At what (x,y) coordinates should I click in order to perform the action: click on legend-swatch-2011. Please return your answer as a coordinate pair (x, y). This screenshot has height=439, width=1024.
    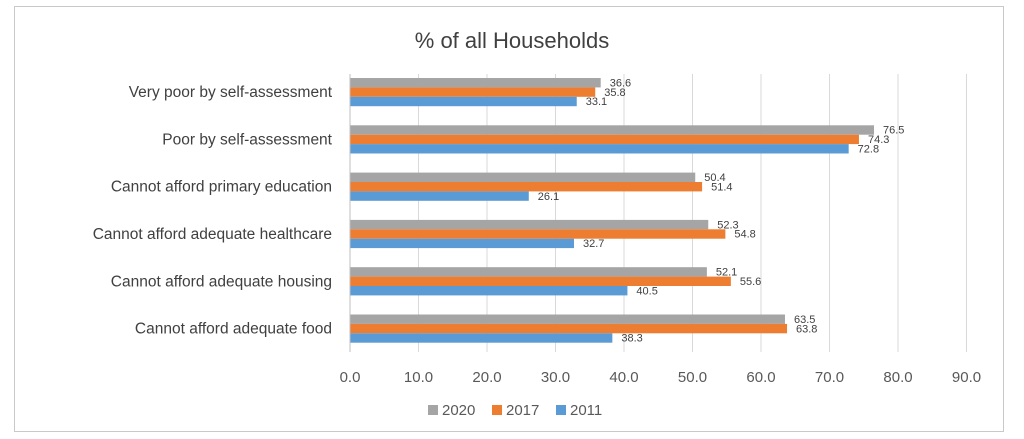
    Looking at the image, I should click on (561, 410).